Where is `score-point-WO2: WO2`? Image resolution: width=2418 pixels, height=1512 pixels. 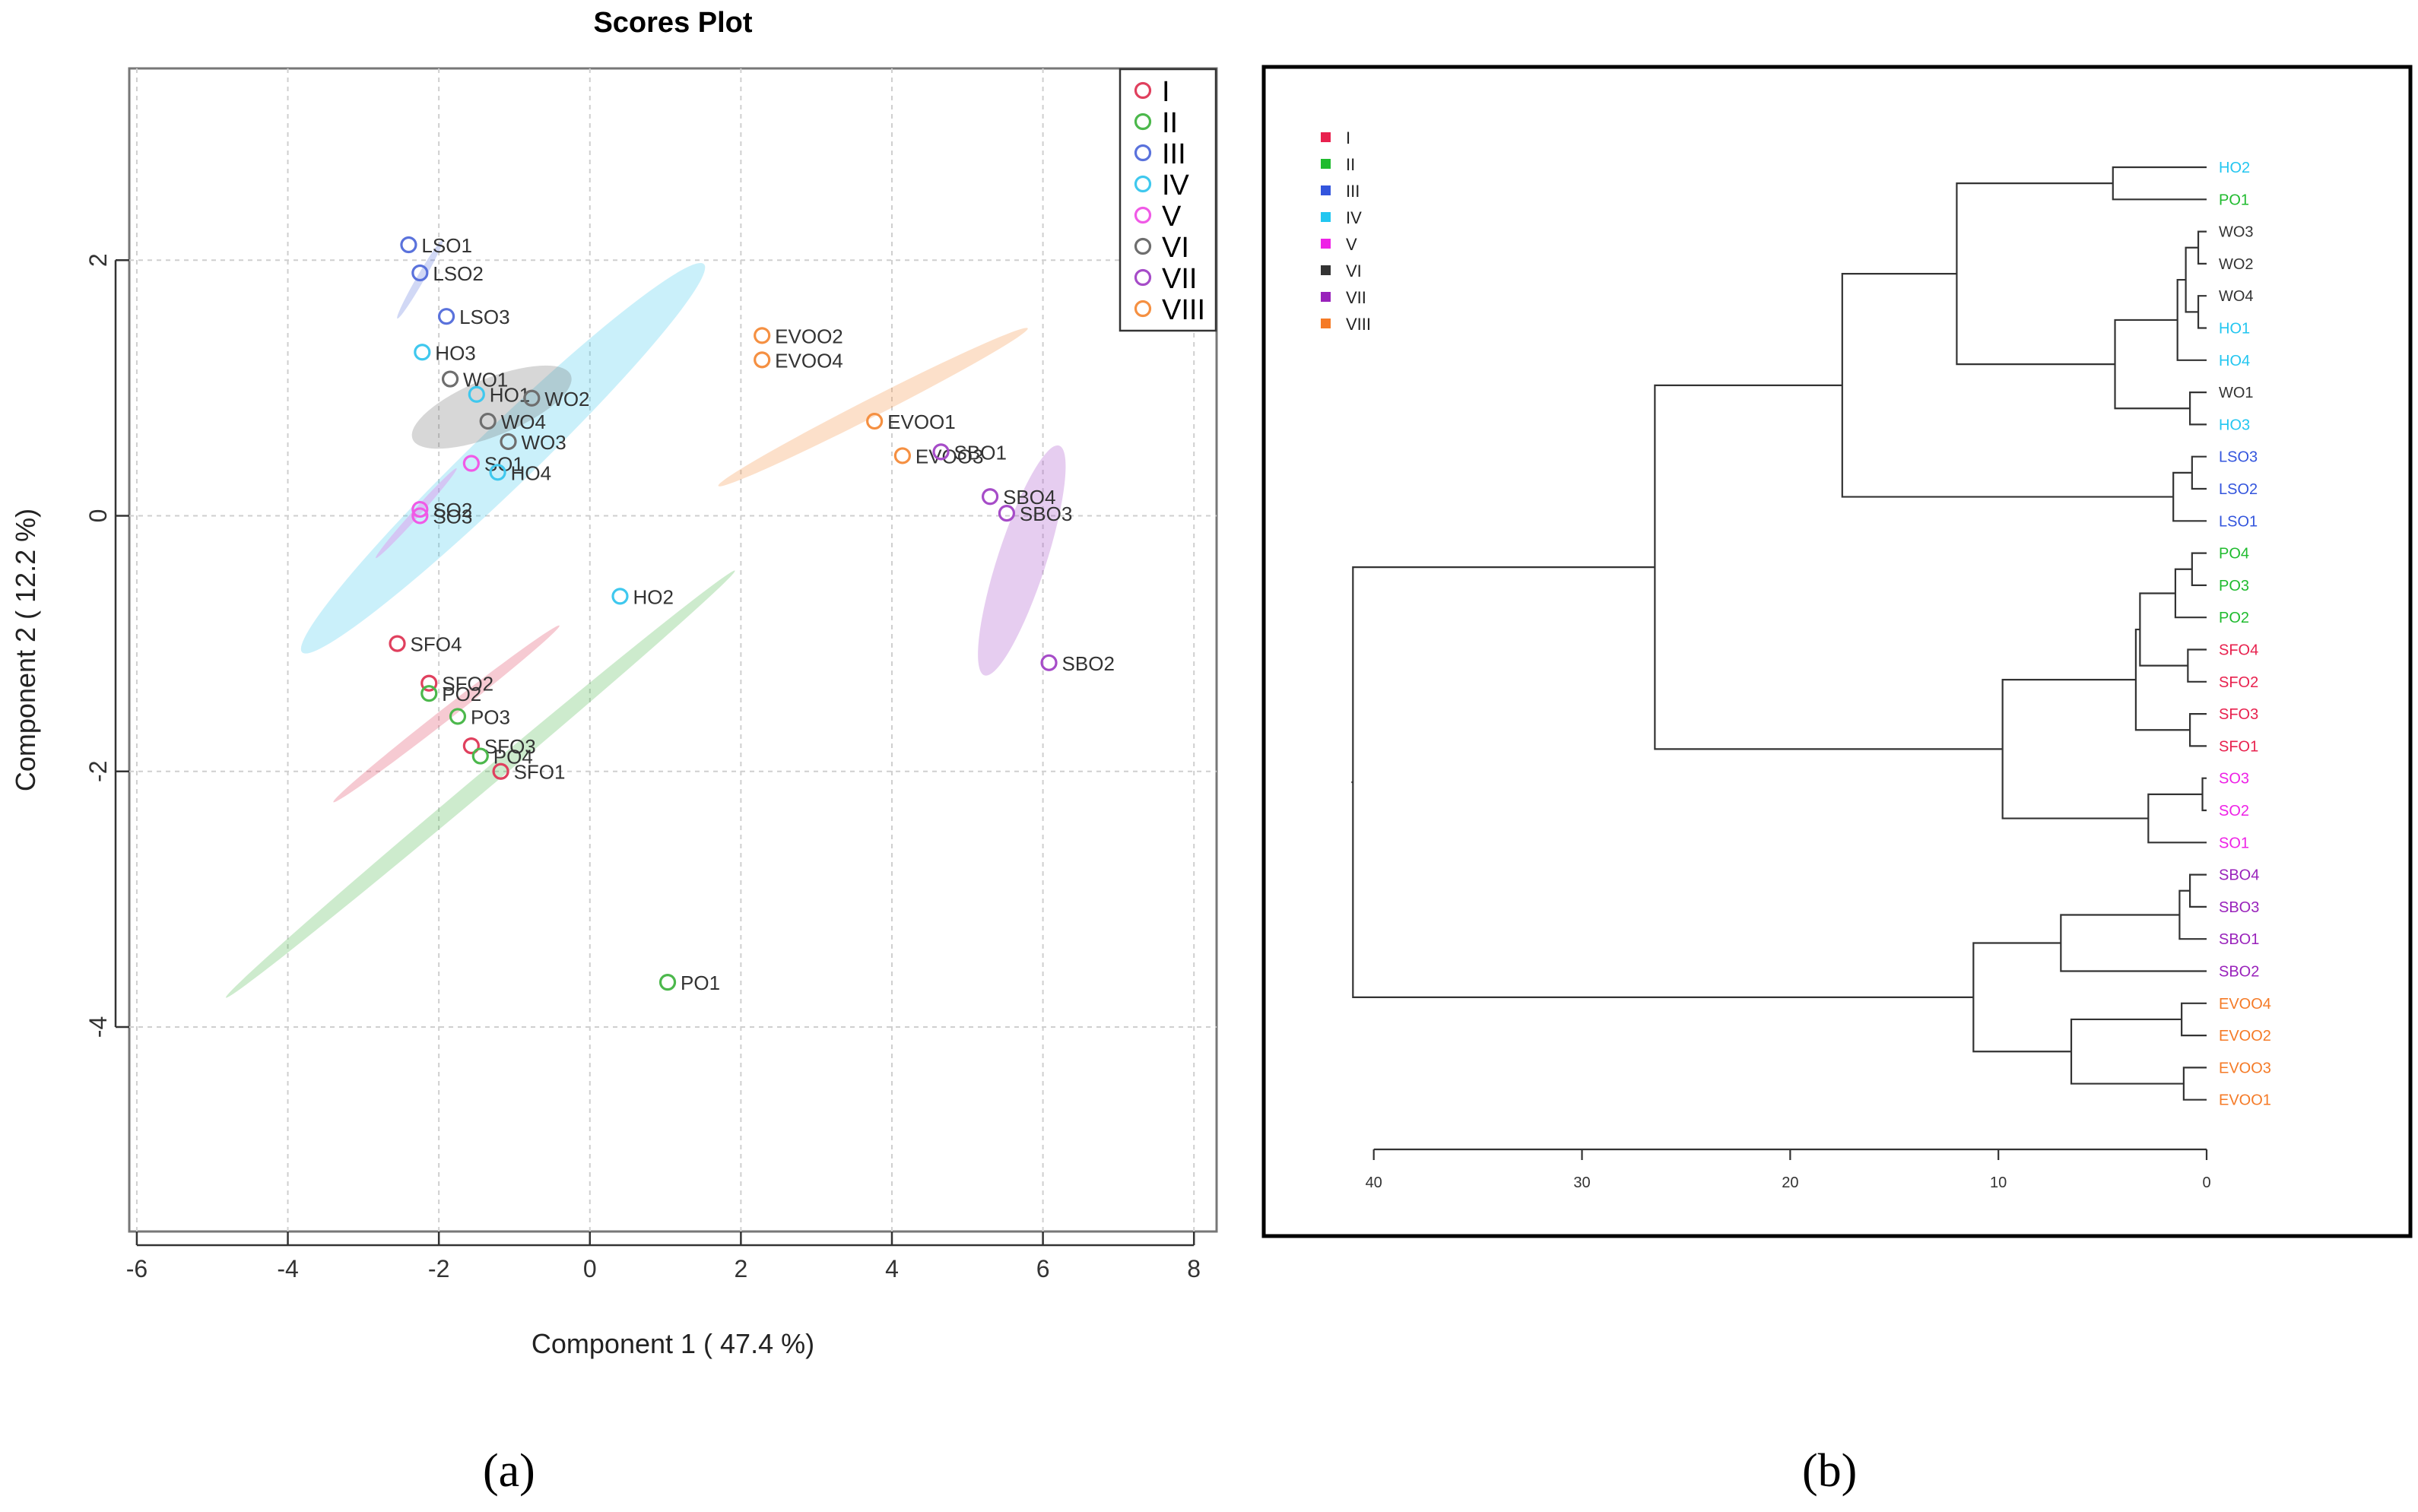 score-point-WO2: WO2 is located at coordinates (556, 399).